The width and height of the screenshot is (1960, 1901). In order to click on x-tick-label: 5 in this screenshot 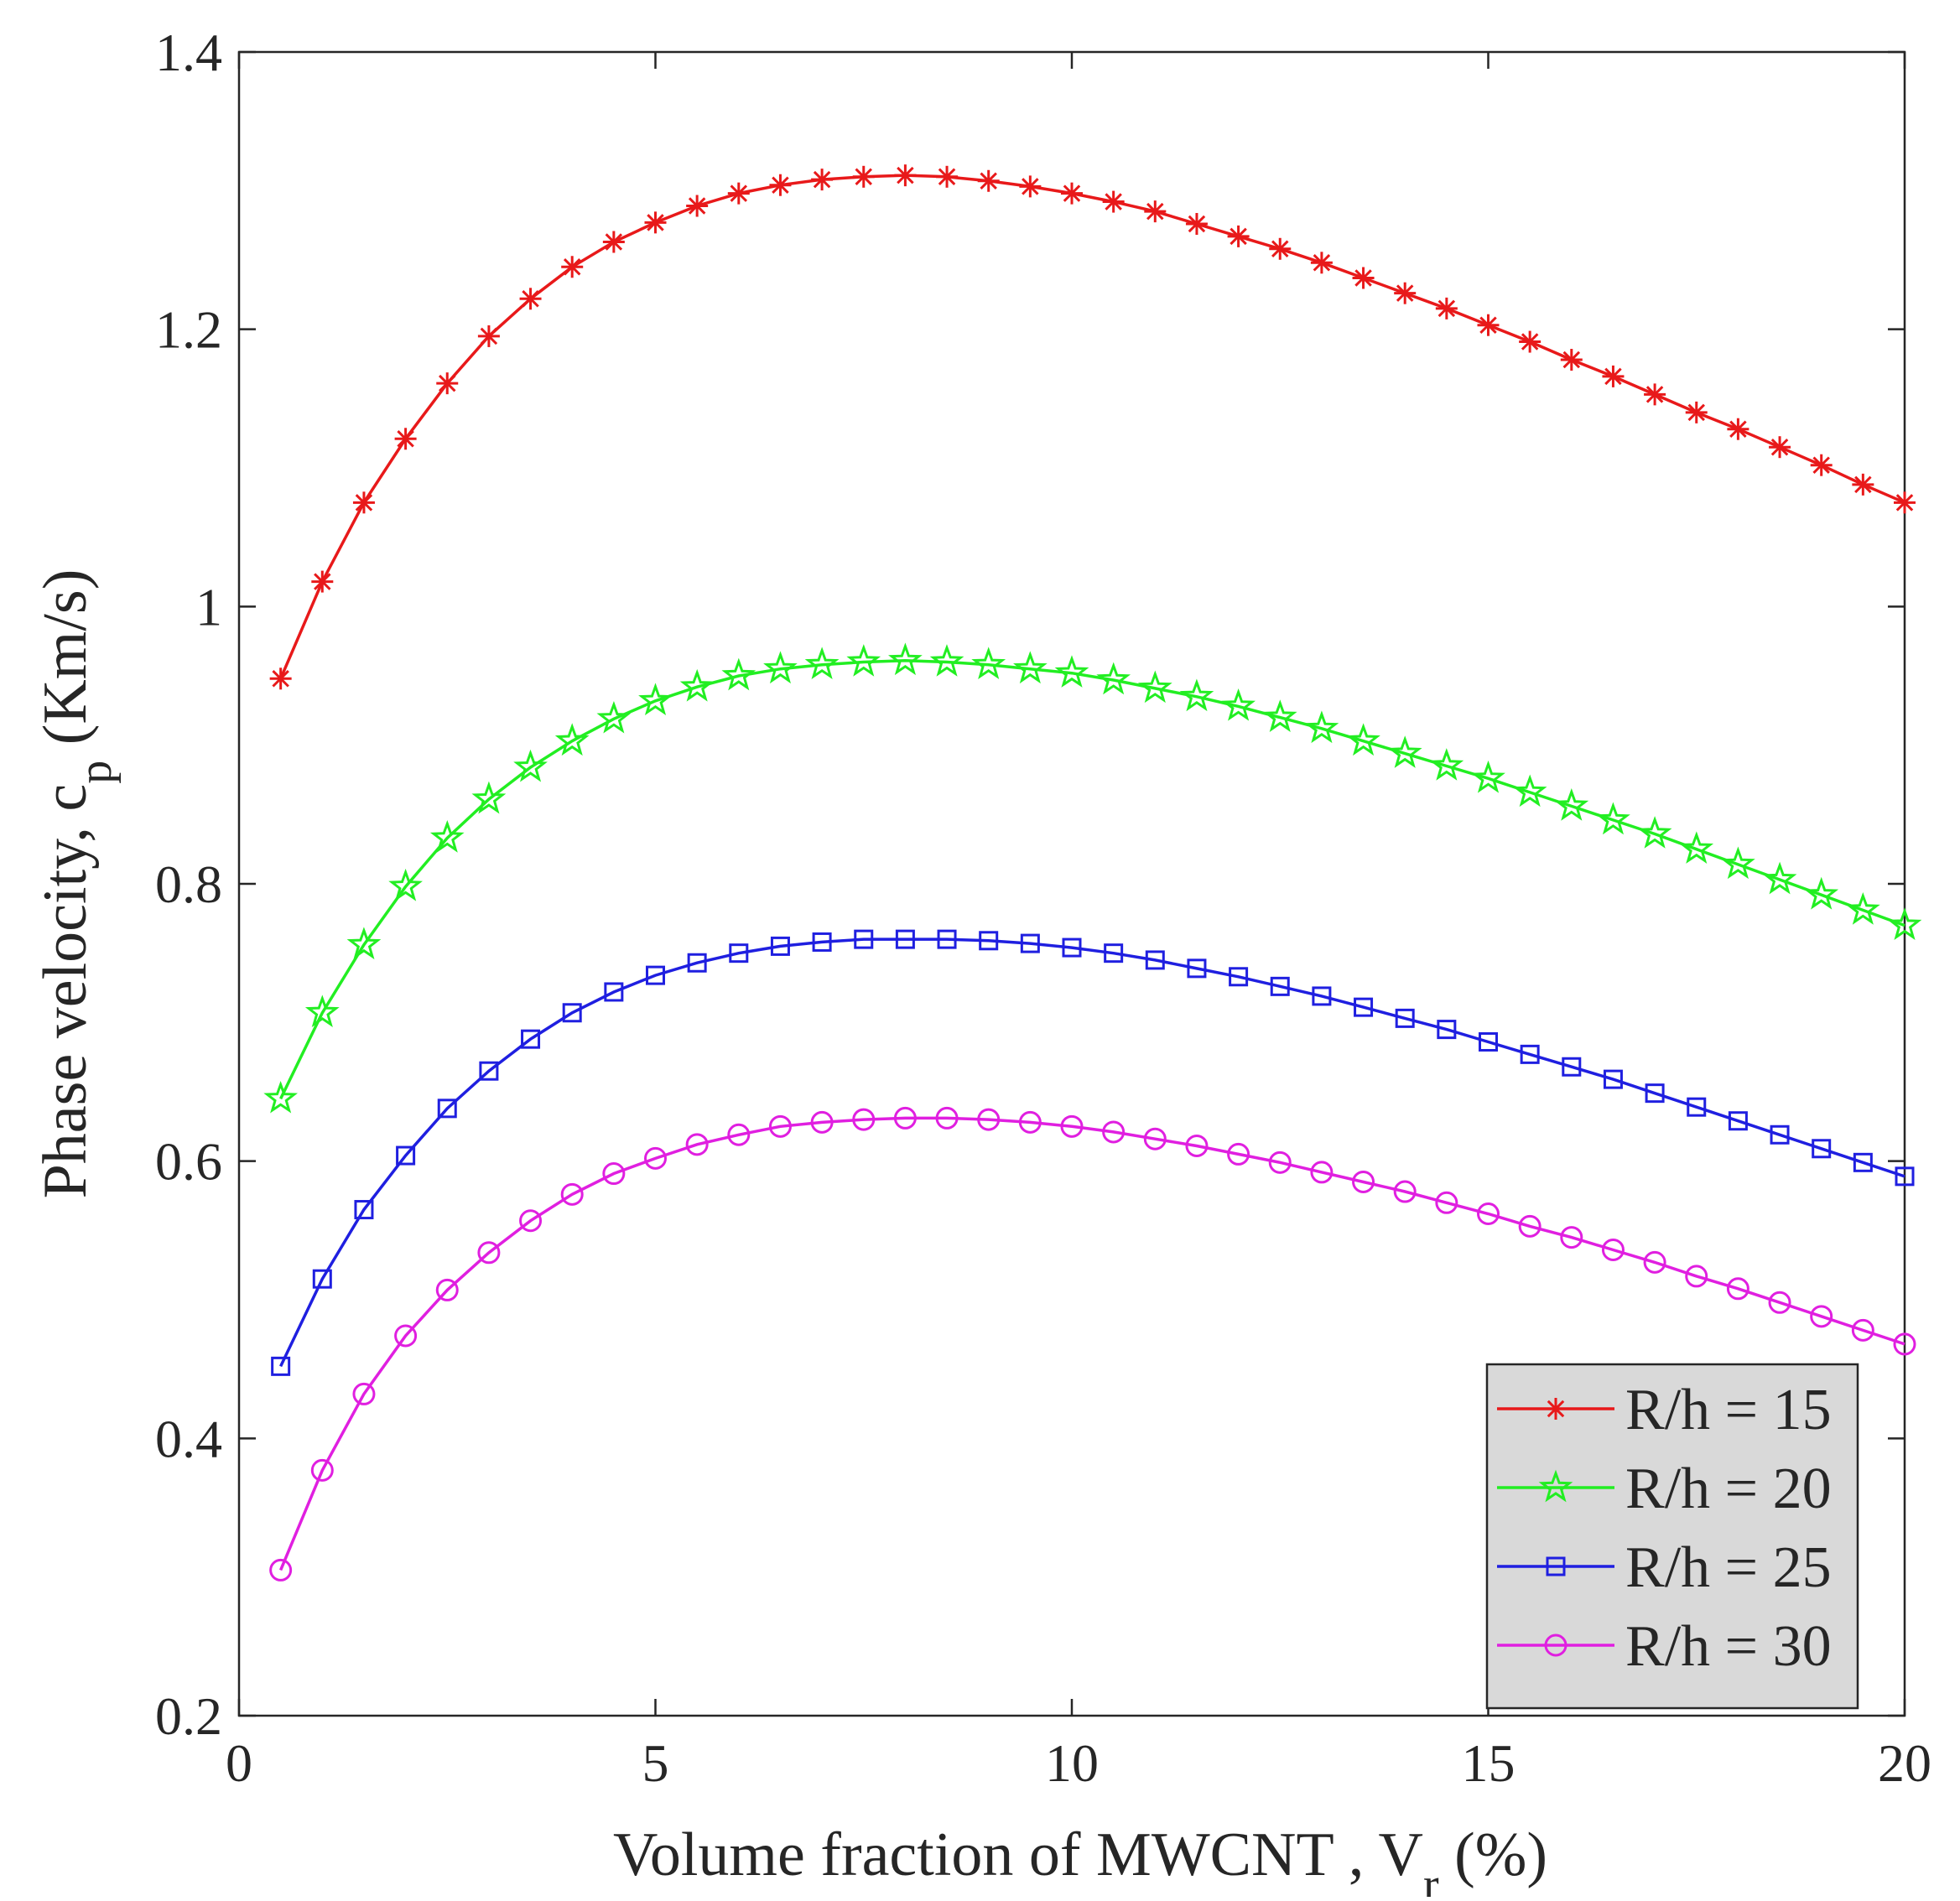, I will do `click(655, 1763)`.